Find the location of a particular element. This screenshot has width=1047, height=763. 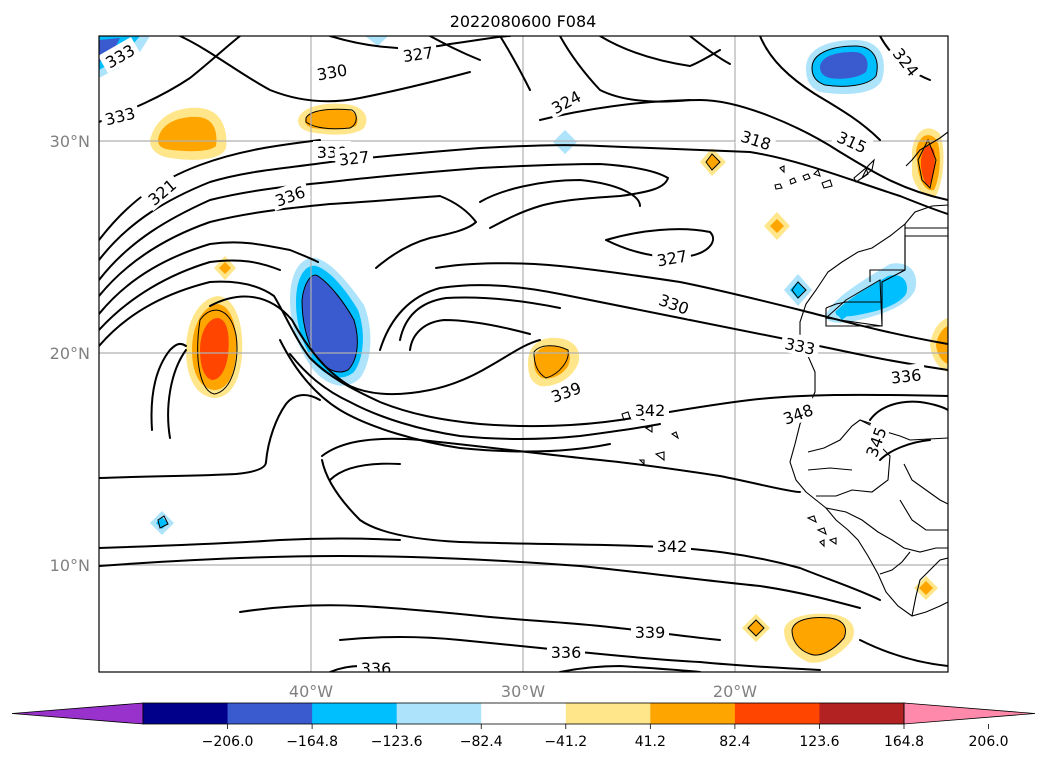

border-west-sahara-algeria is located at coordinates (887, 255).